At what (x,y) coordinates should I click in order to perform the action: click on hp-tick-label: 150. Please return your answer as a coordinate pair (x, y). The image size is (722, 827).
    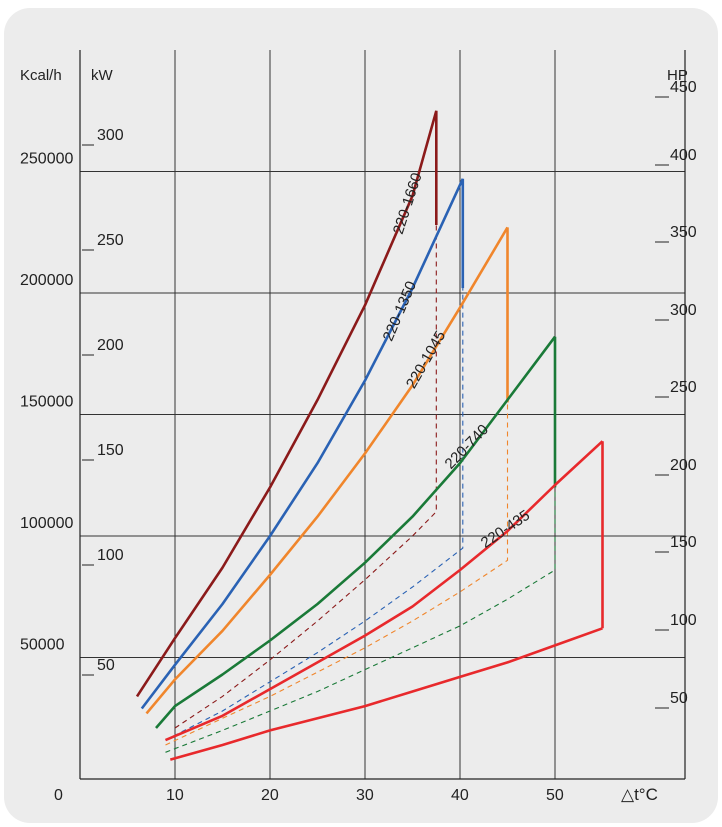
    Looking at the image, I should click on (683, 542).